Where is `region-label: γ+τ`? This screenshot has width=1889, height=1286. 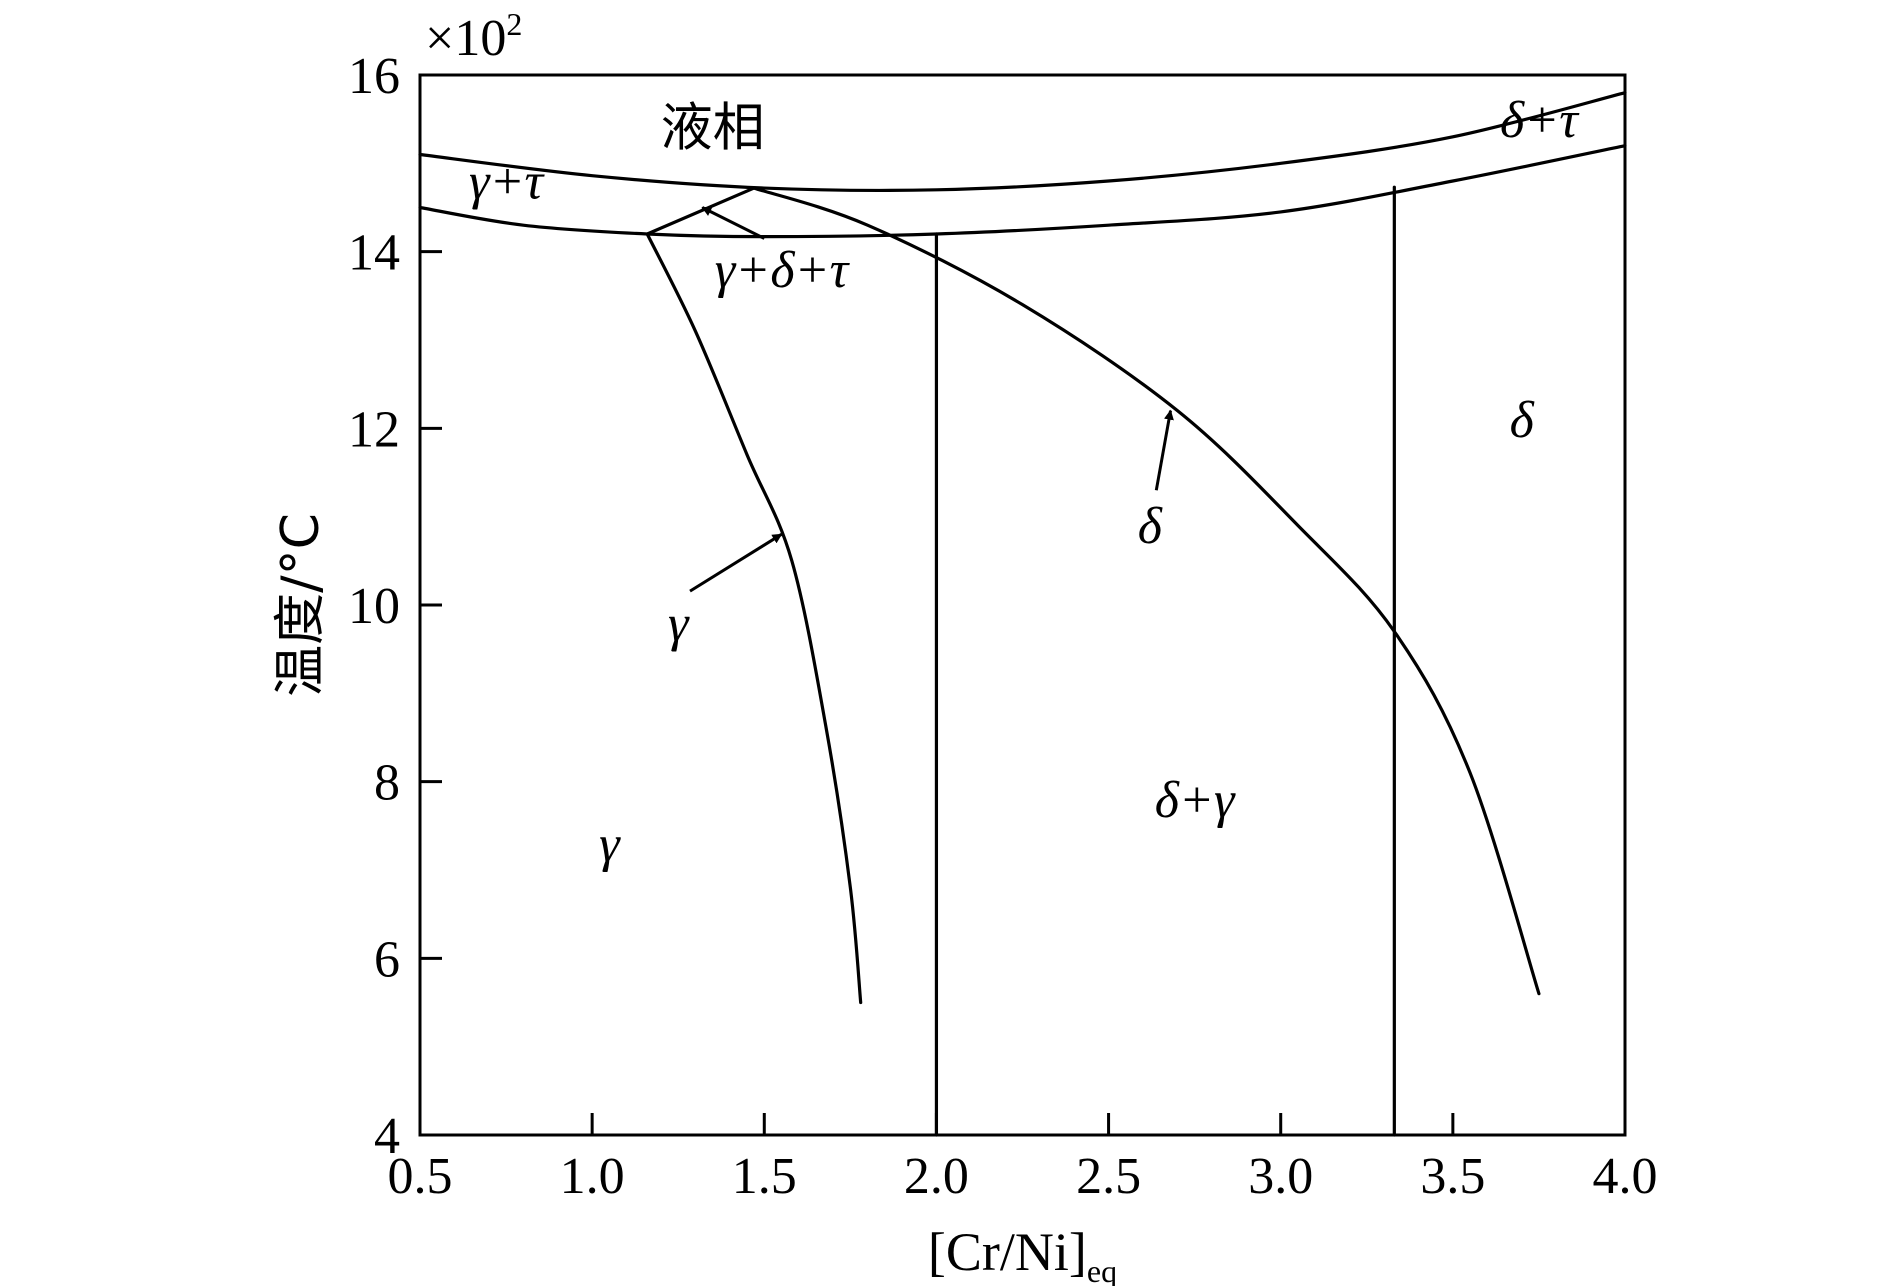
region-label: γ+τ is located at coordinates (507, 182).